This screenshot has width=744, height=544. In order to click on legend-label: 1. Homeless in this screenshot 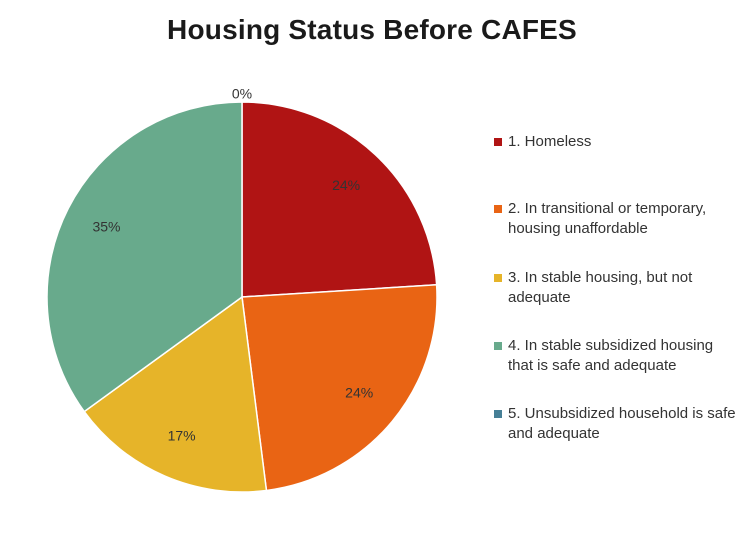, I will do `click(550, 141)`.